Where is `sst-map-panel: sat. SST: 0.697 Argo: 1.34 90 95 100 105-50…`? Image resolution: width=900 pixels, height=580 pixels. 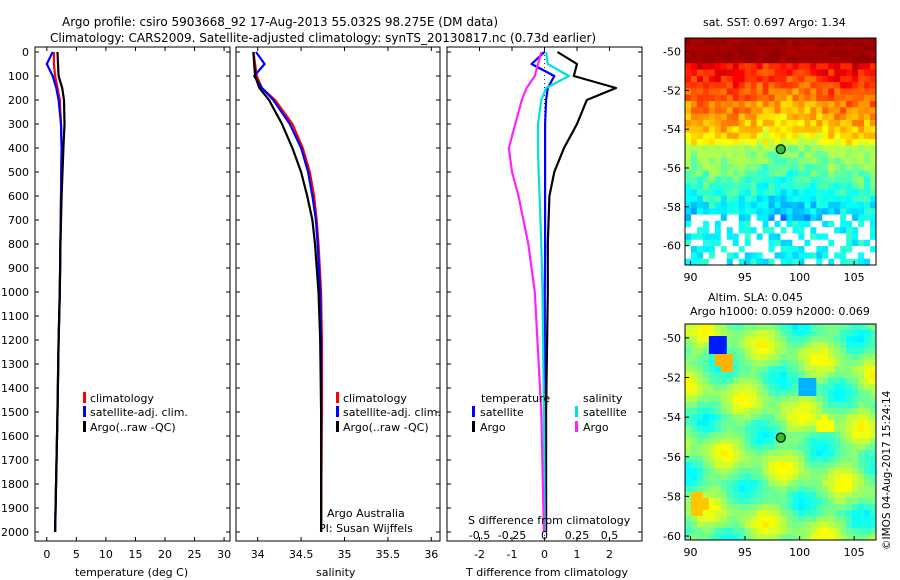 sst-map-panel: sat. SST: 0.697 Argo: 1.34 90 95 100 105-50… is located at coordinates (770, 150).